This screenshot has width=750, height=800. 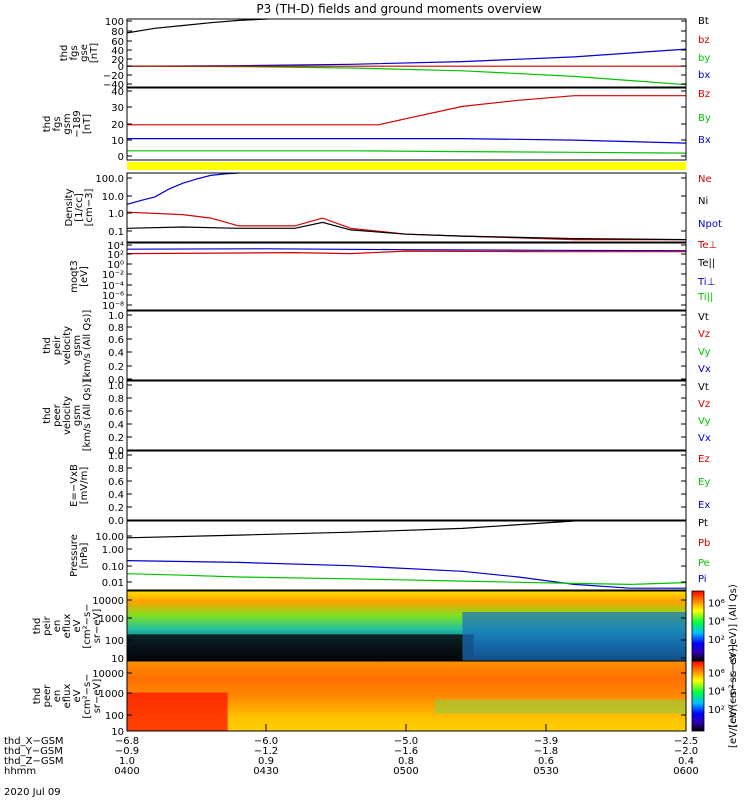 I want to click on y-axis-label: peir, so click(x=57, y=345).